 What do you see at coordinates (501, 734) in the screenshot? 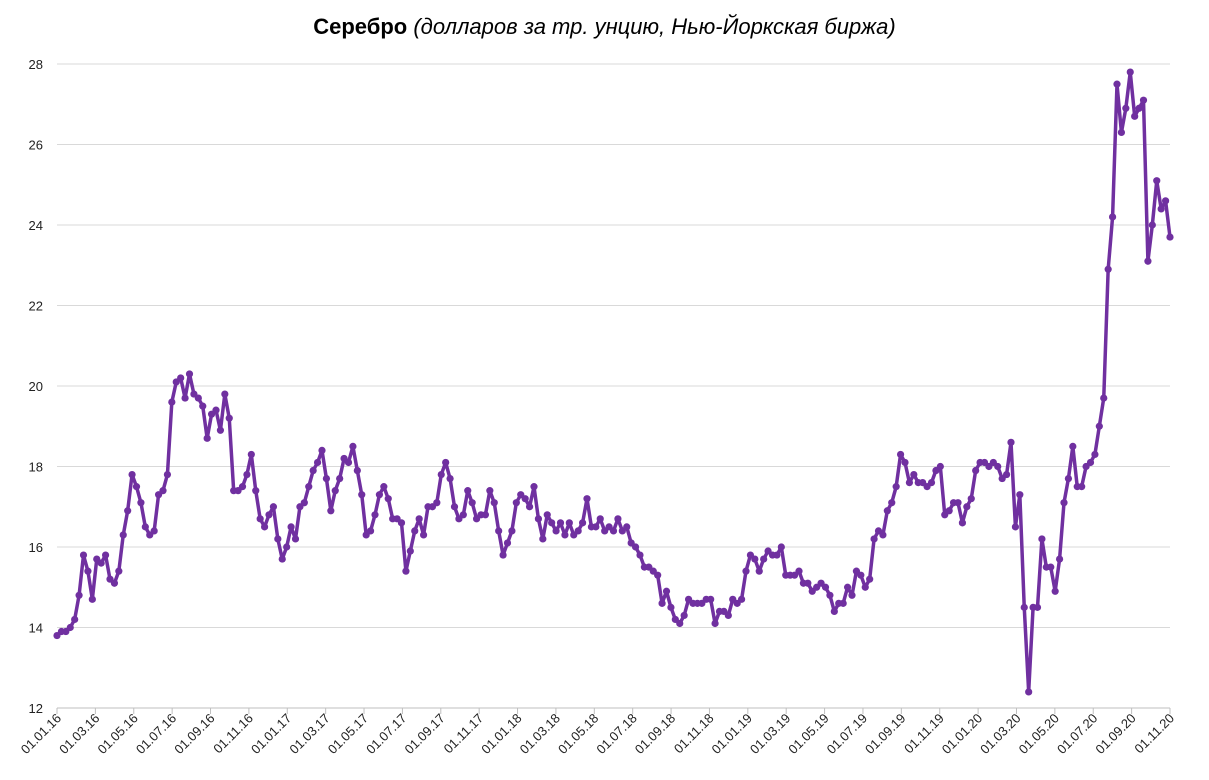
I see `x-tick-label: 01.01.18` at bounding box center [501, 734].